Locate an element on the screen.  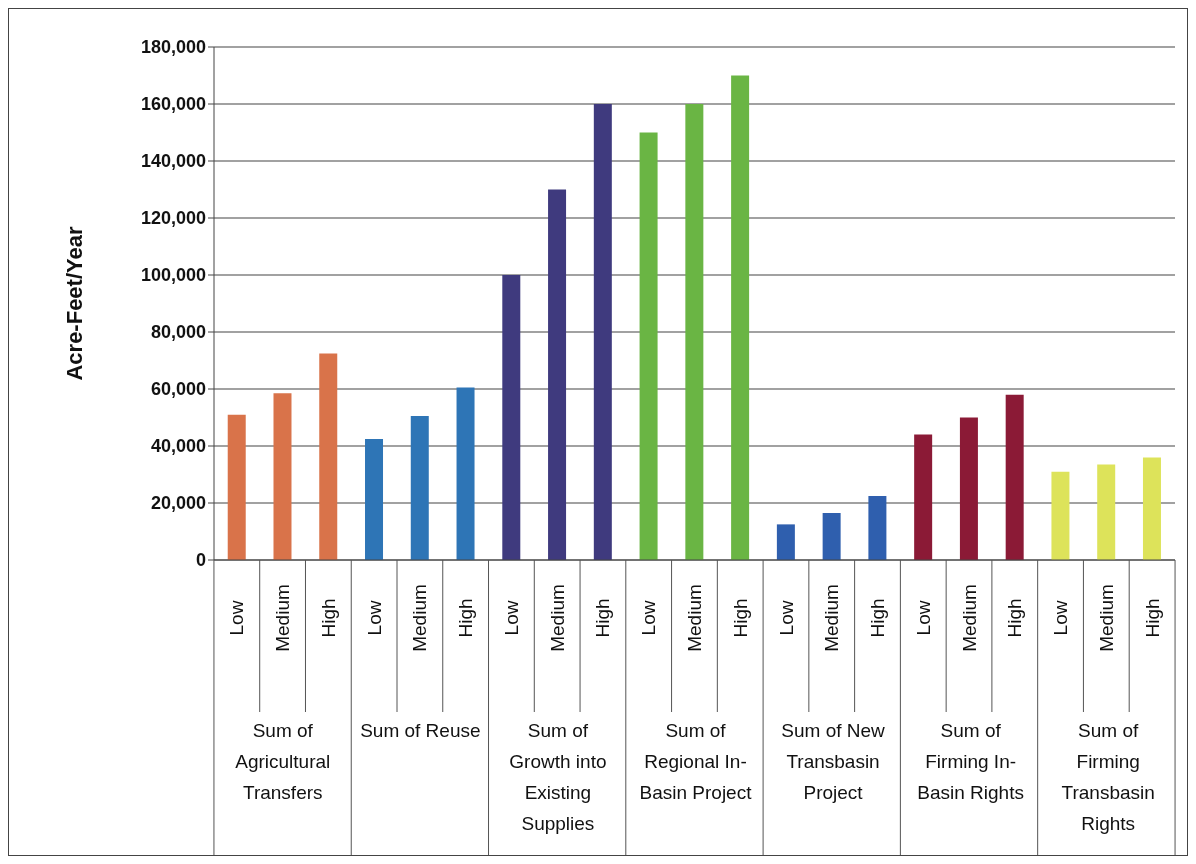
y-tick-label: 60,000 is located at coordinates (178, 389).